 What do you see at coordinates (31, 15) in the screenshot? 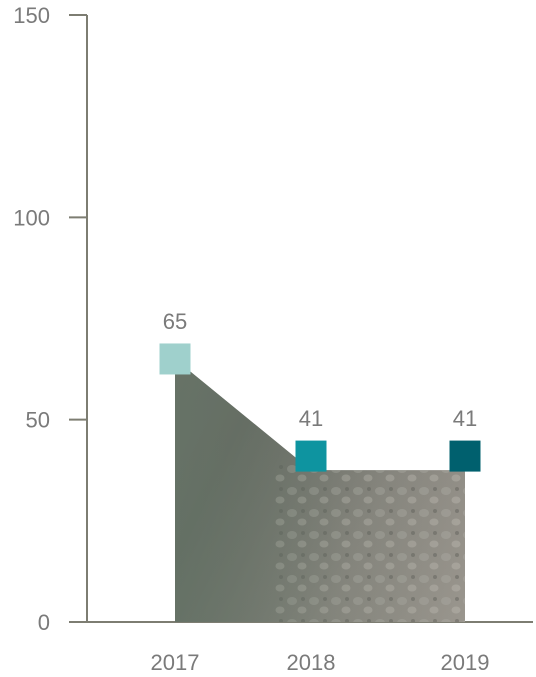
I see `y-tick-label: 150` at bounding box center [31, 15].